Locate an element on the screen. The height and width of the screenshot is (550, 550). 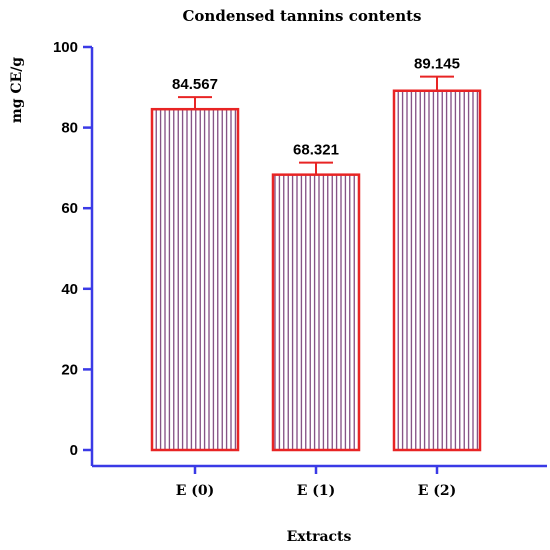
y-axis-label: mg CE/g is located at coordinates (17, 90).